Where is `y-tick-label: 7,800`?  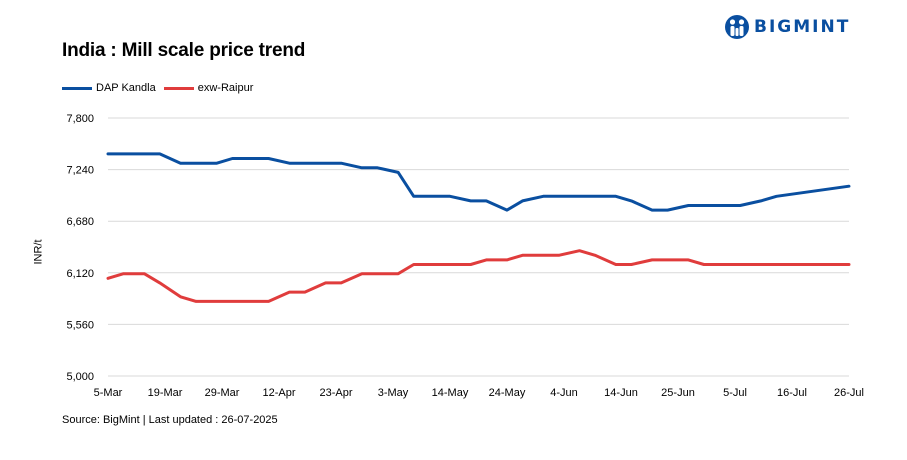
y-tick-label: 7,800 is located at coordinates (80, 119).